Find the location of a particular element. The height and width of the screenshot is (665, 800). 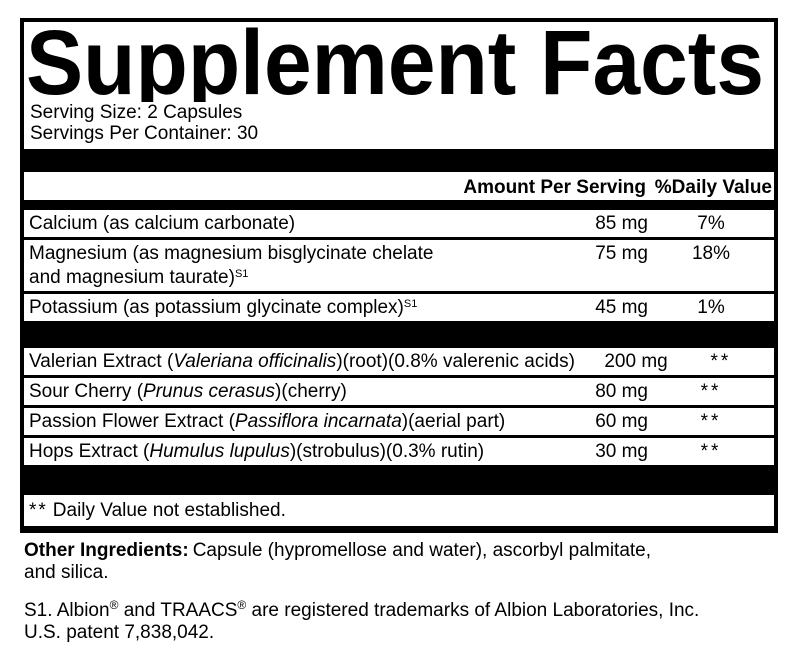

column-header-amount: Amount Per Serving is located at coordinates (554, 187).